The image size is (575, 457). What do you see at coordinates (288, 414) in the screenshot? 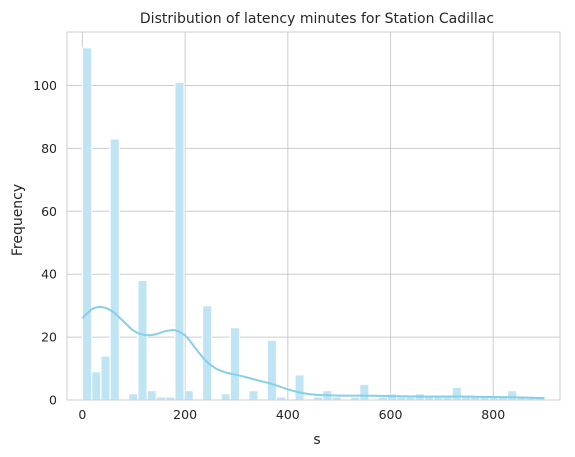
I see `x-tick-label: 400` at bounding box center [288, 414].